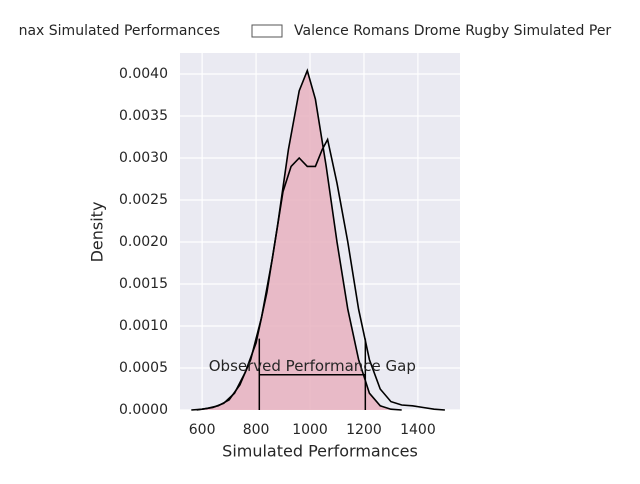 This screenshot has height=484, width=640. What do you see at coordinates (310, 430) in the screenshot?
I see `x-tick-label: 1000` at bounding box center [310, 430].